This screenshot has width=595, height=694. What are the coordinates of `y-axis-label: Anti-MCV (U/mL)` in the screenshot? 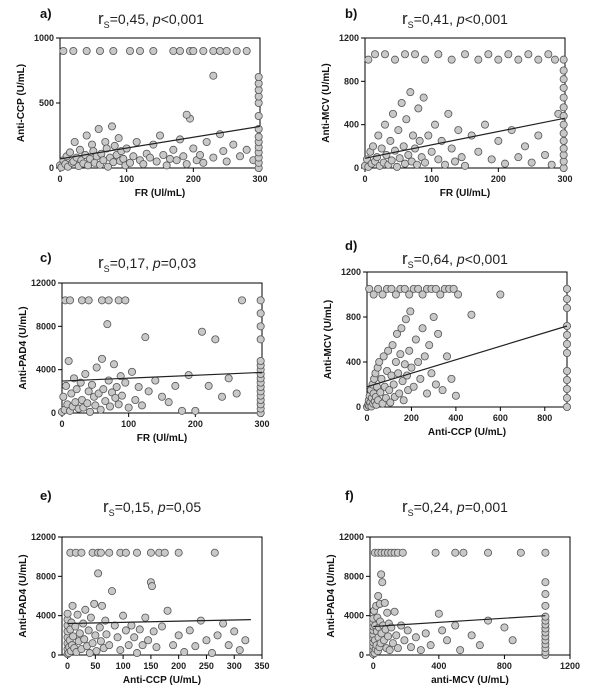 It's located at (326, 102).